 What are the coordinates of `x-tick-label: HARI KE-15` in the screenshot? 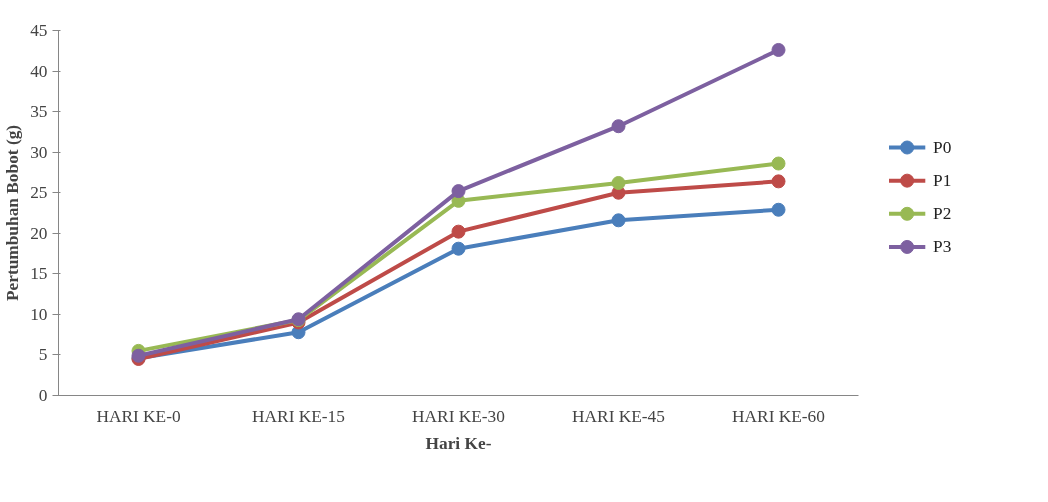 It's located at (298, 416).